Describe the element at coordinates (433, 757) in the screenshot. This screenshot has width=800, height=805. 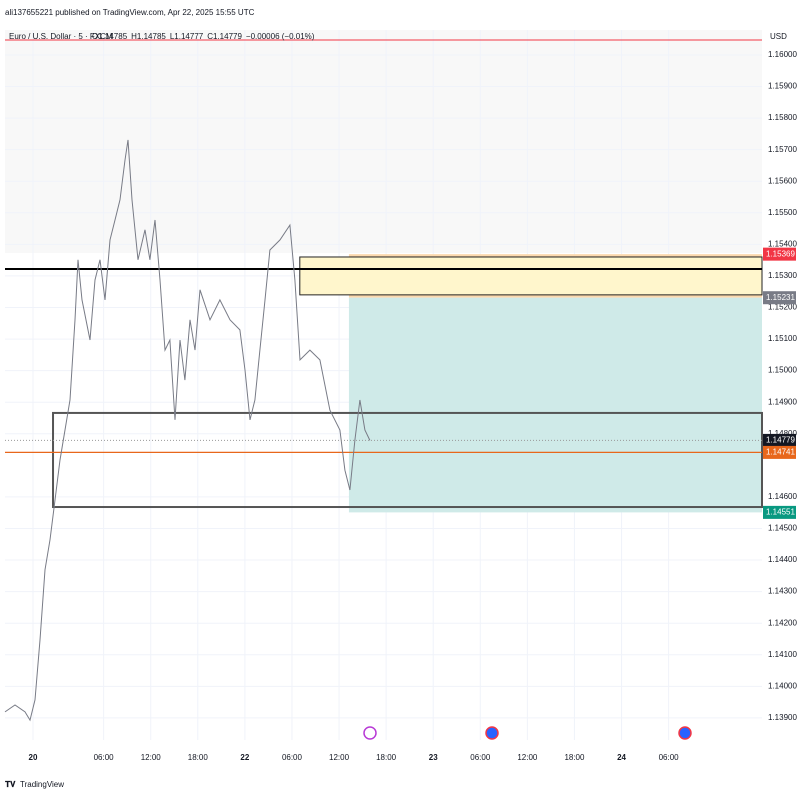
I see `x-tick-label: 23` at that location.